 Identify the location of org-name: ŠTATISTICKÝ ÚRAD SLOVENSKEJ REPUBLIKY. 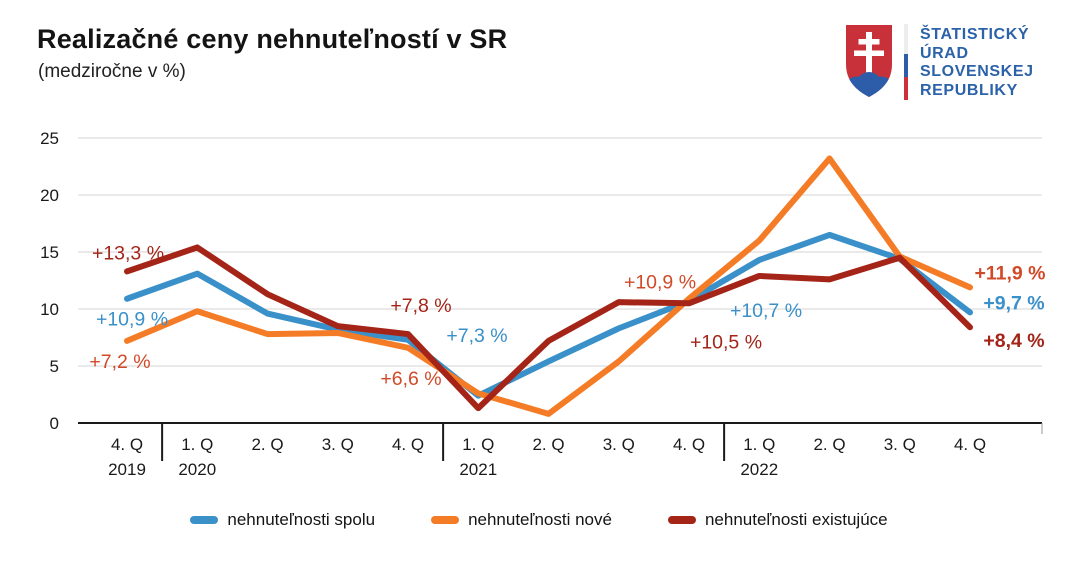
(977, 63).